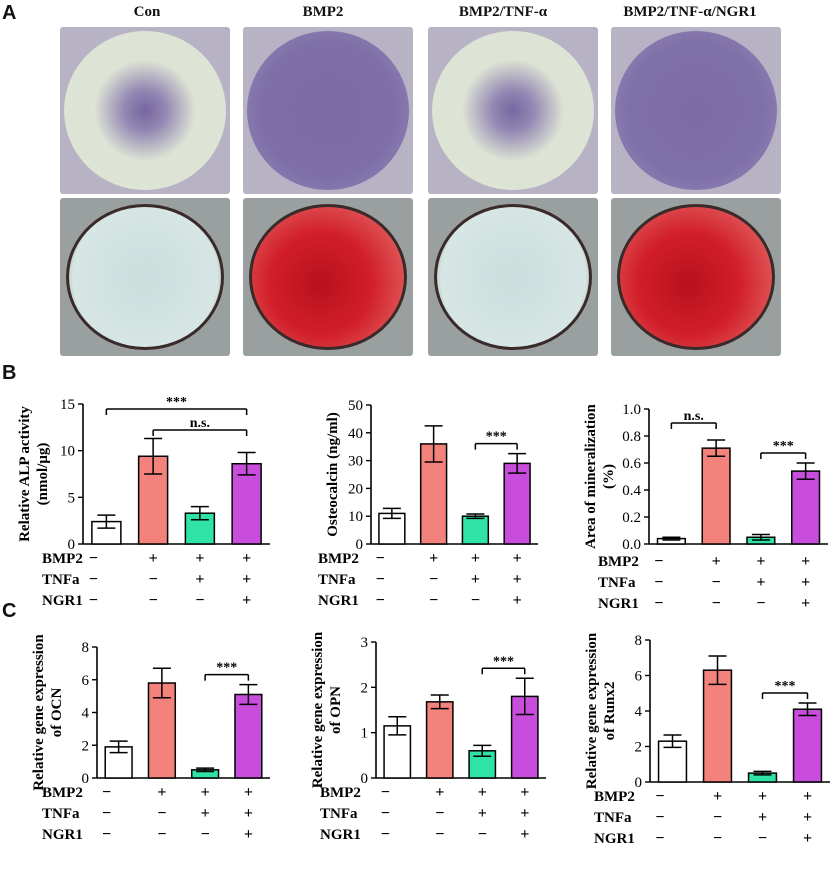 The width and height of the screenshot is (837, 875). What do you see at coordinates (340, 835) in the screenshot?
I see `opn-row-label-ngr1: NGR1` at bounding box center [340, 835].